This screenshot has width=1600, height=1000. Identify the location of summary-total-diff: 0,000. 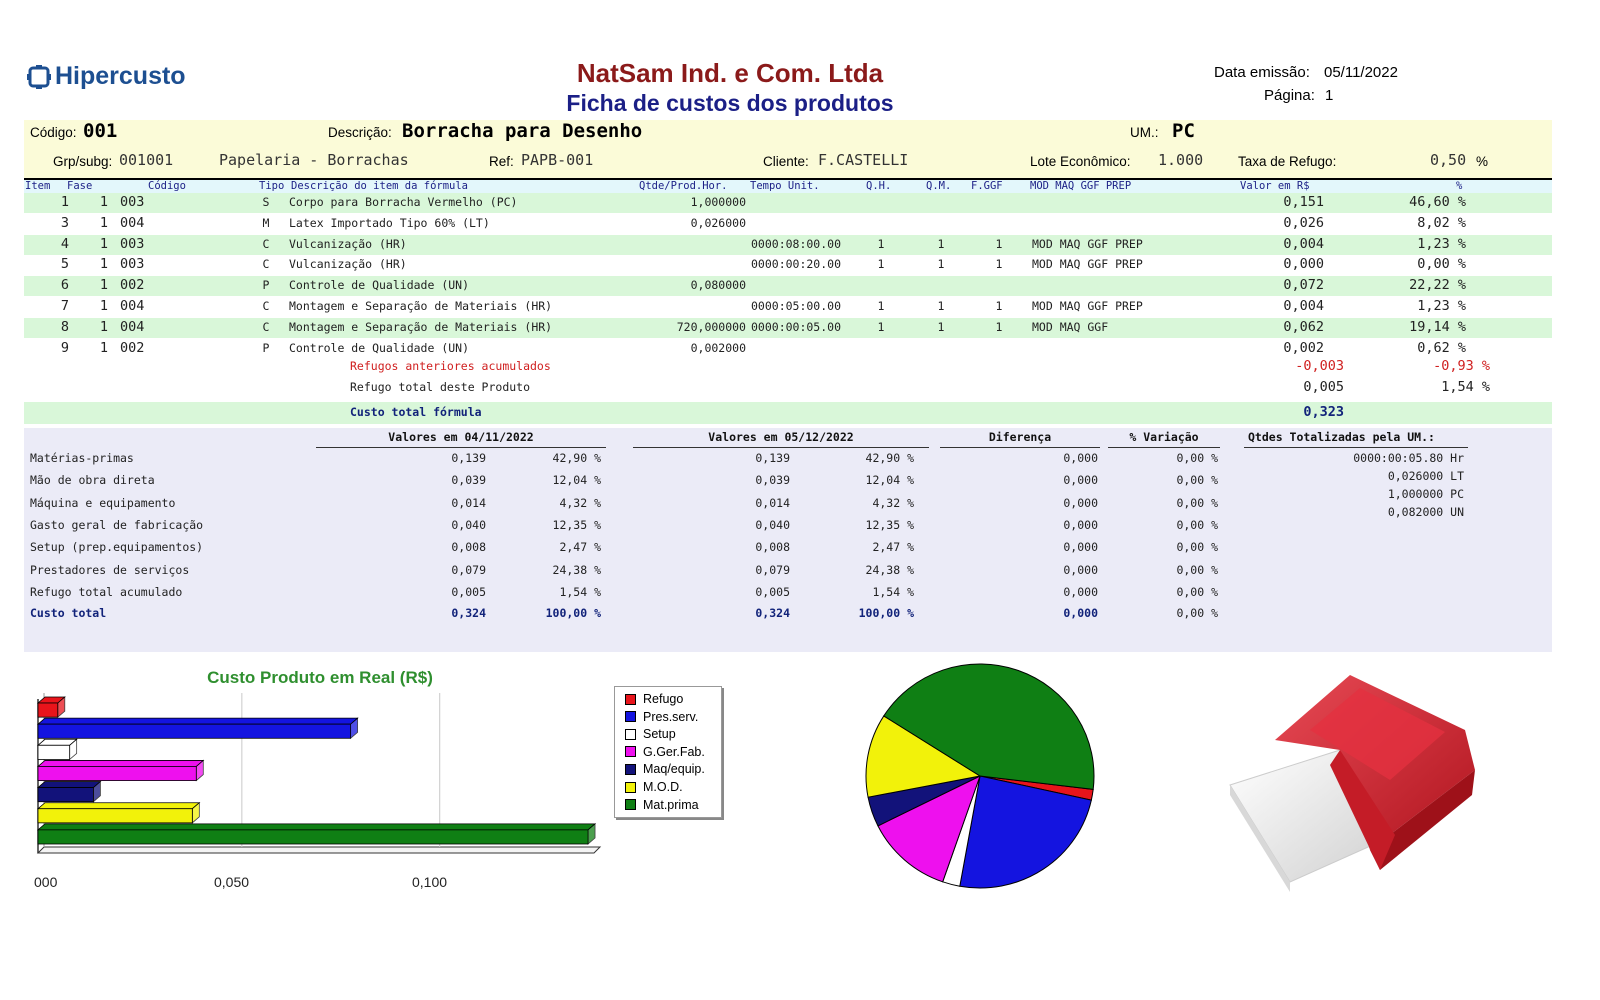
(1080, 613).